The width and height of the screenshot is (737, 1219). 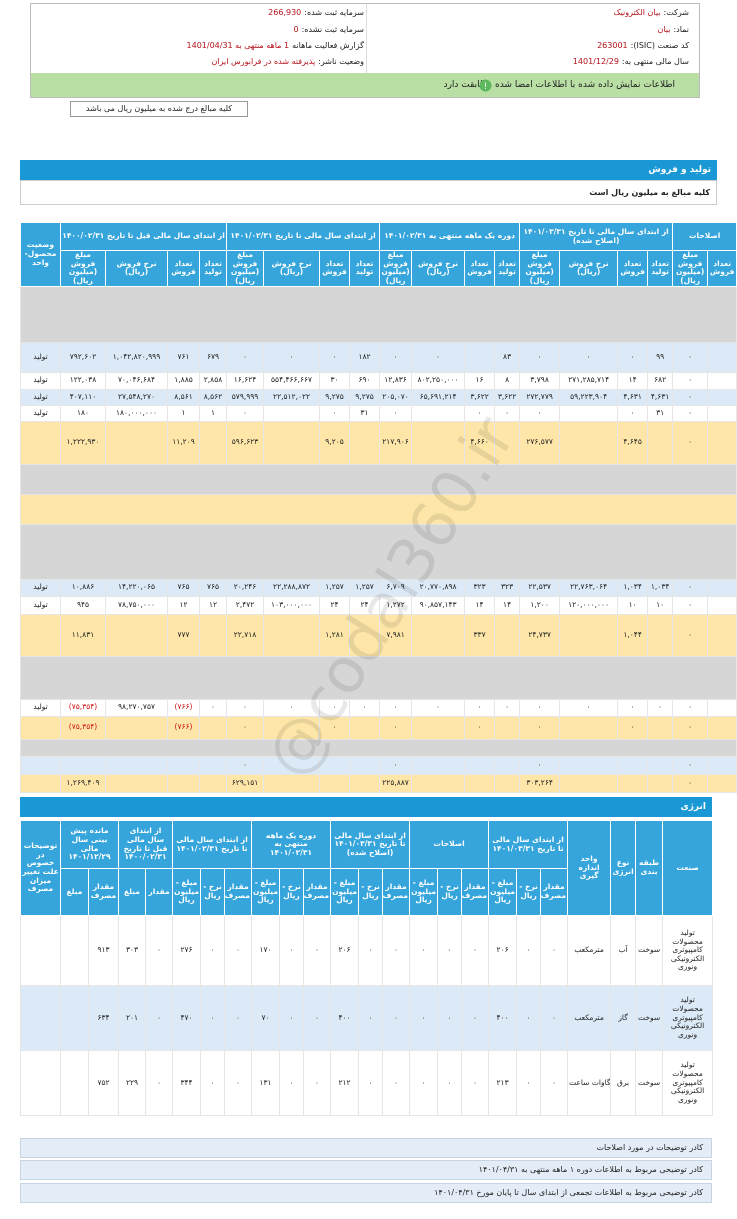 I want to click on cell: ۸۳, so click(x=507, y=357).